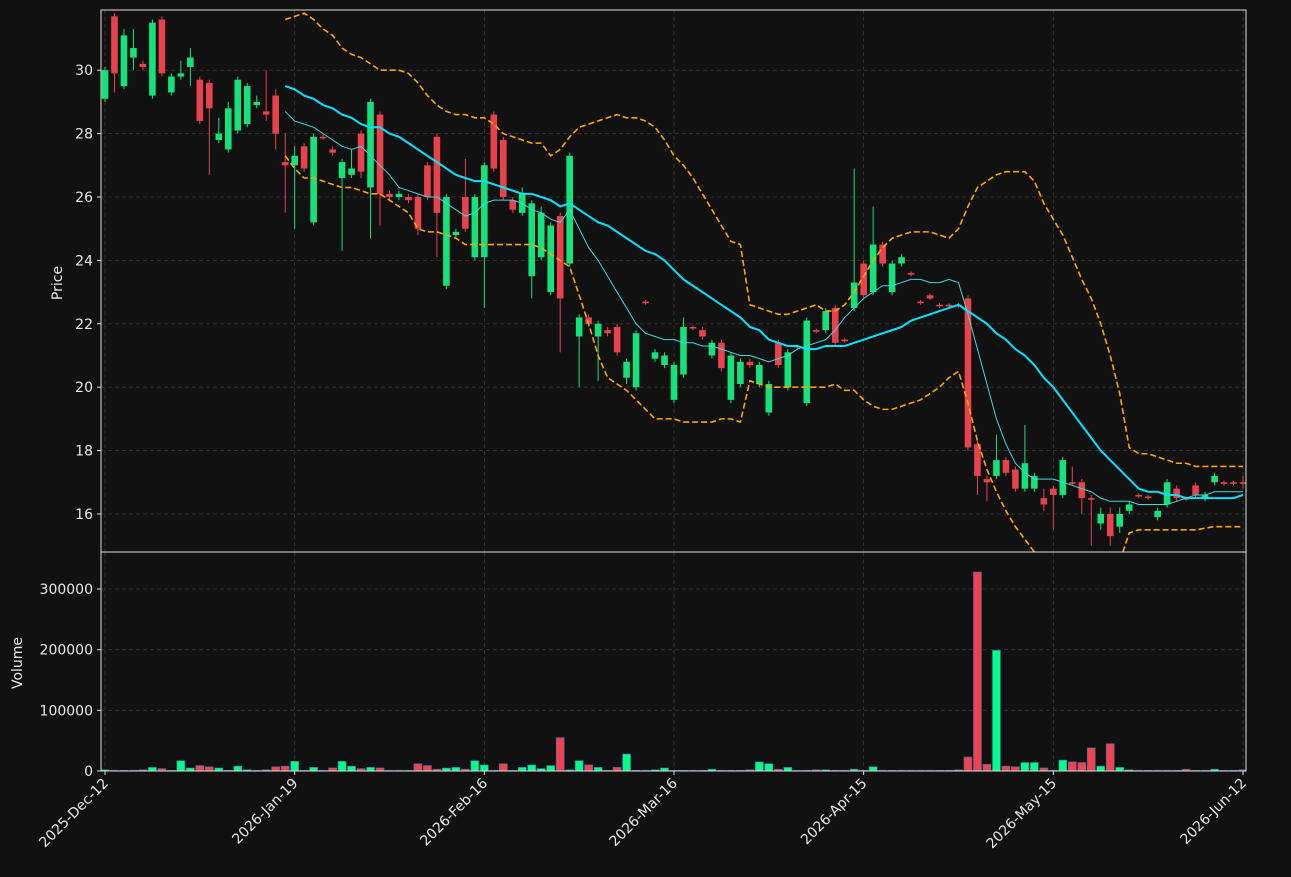  I want to click on y-tick-label: 16, so click(84, 515).